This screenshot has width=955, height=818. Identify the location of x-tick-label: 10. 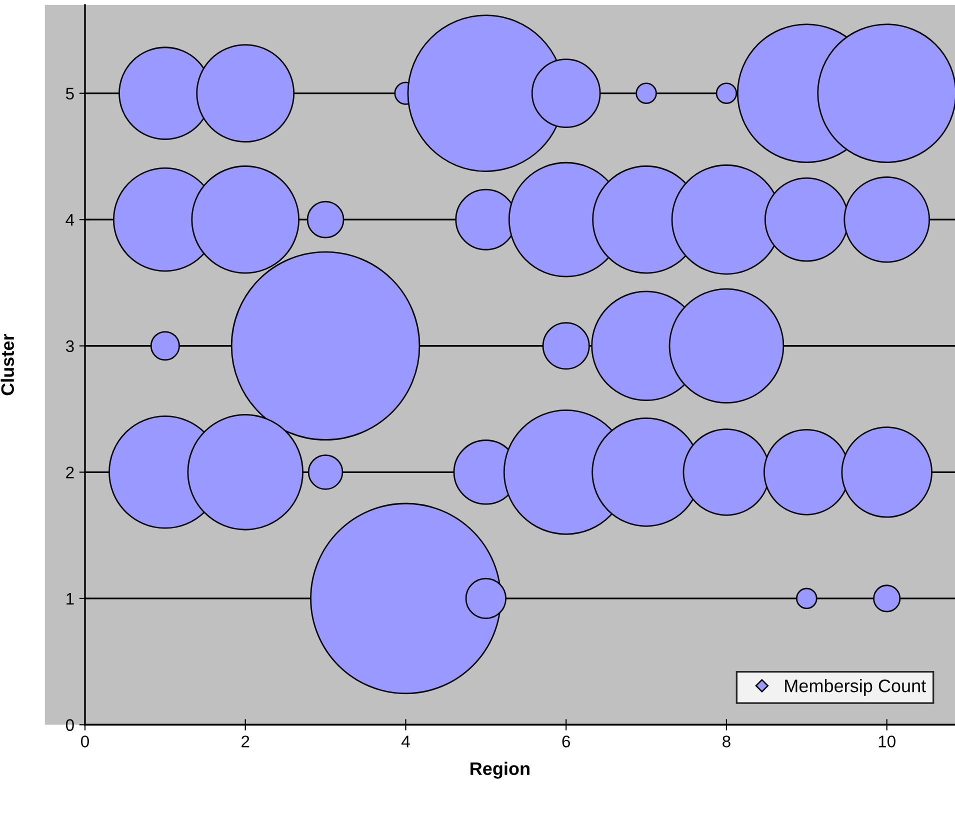
(887, 742).